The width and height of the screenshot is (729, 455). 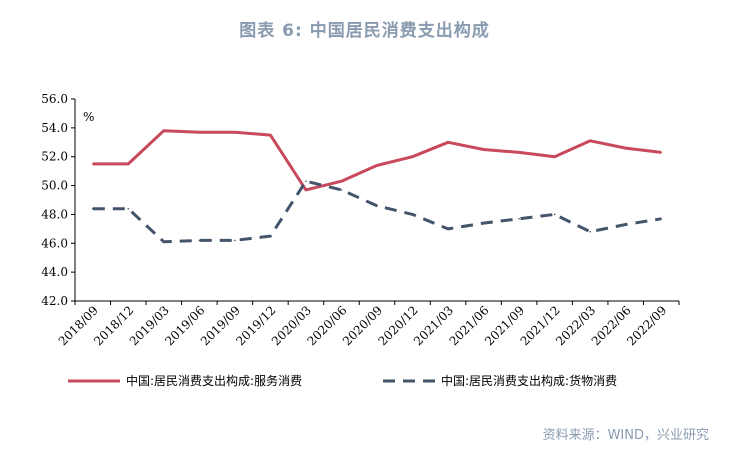 What do you see at coordinates (377, 211) in the screenshot?
I see `series-line-goods` at bounding box center [377, 211].